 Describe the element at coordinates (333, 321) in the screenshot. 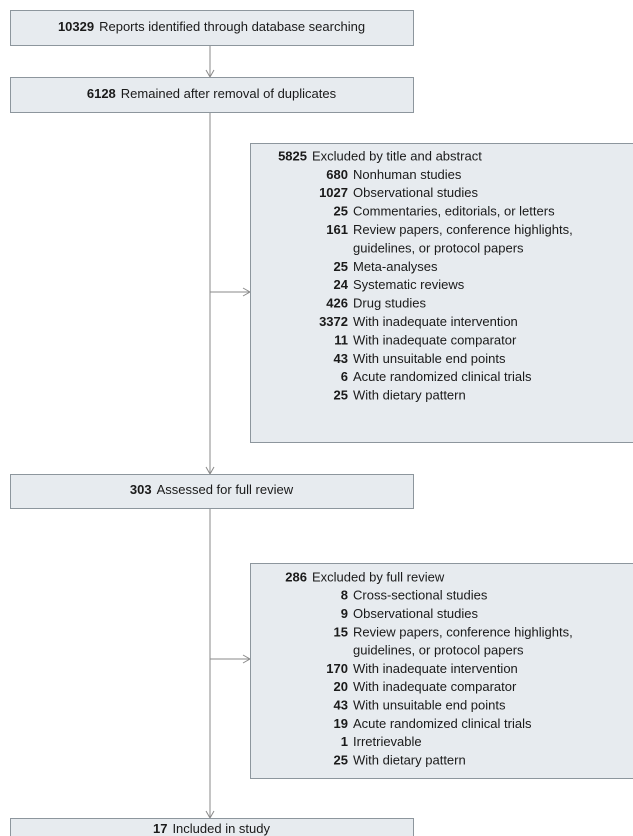

I see `count: 3372` at that location.